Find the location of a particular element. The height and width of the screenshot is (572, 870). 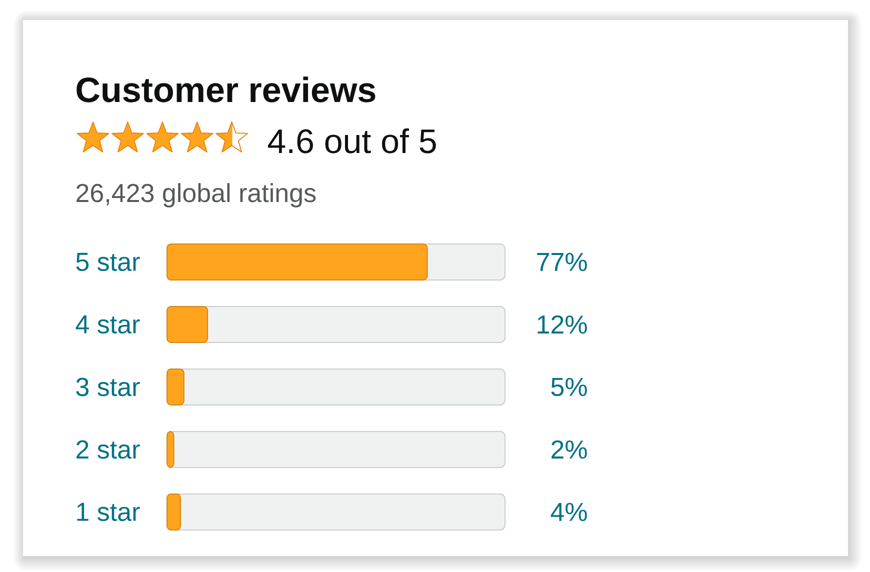

data-label: 2% is located at coordinates (569, 449).